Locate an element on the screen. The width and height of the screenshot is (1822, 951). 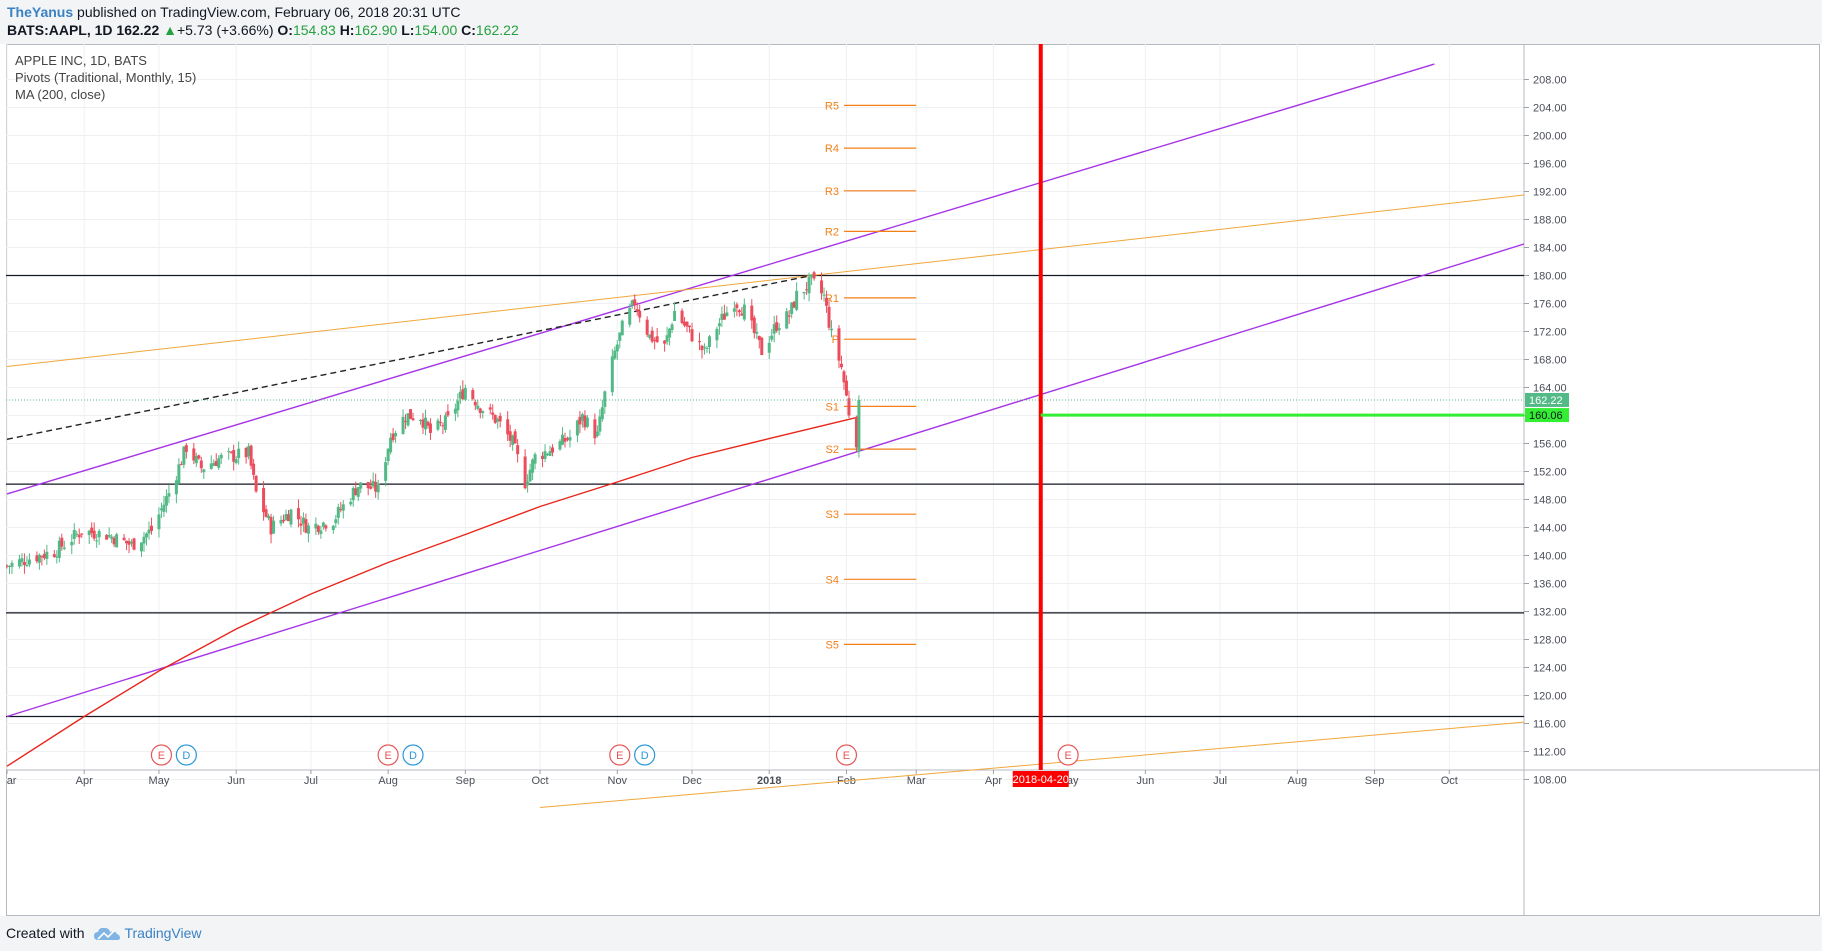
time-tick-label: Sep is located at coordinates (1375, 781).